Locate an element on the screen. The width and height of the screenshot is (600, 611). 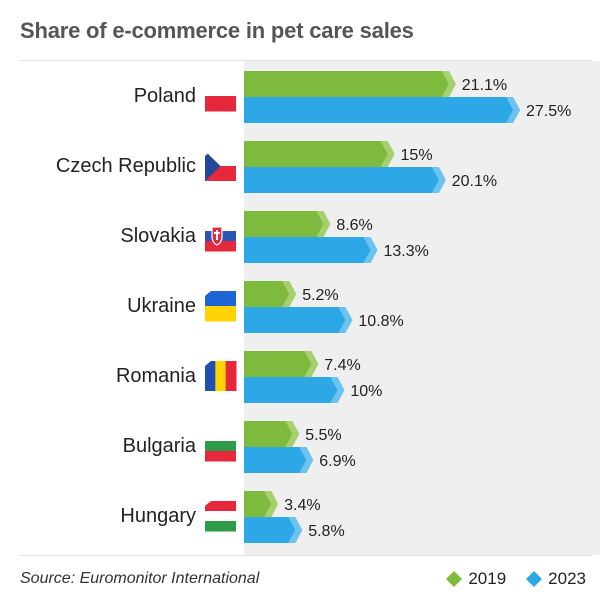
chart-title: Share of e-commerce in pet care sales is located at coordinates (217, 30).